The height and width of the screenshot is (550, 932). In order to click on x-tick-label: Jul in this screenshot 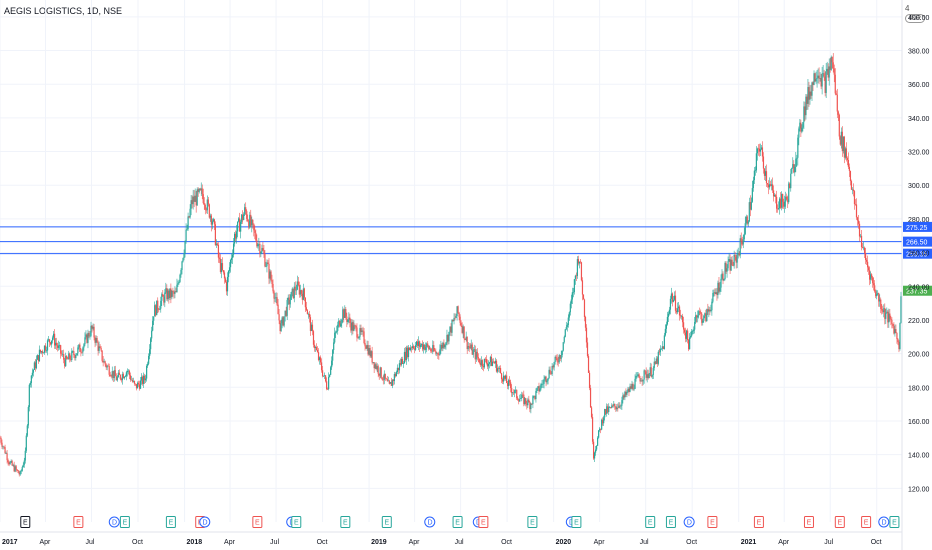, I will do `click(828, 542)`.